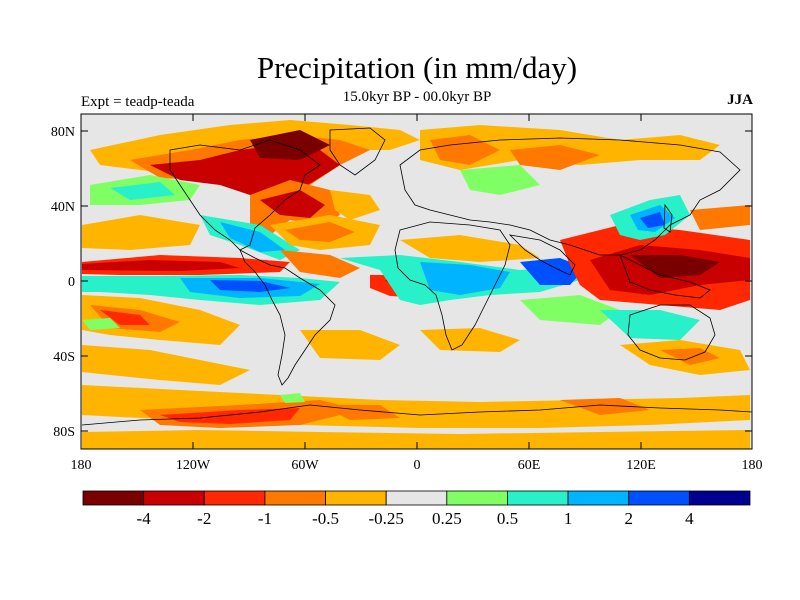 This screenshot has width=800, height=600. I want to click on lon-tick-label: 120W, so click(193, 465).